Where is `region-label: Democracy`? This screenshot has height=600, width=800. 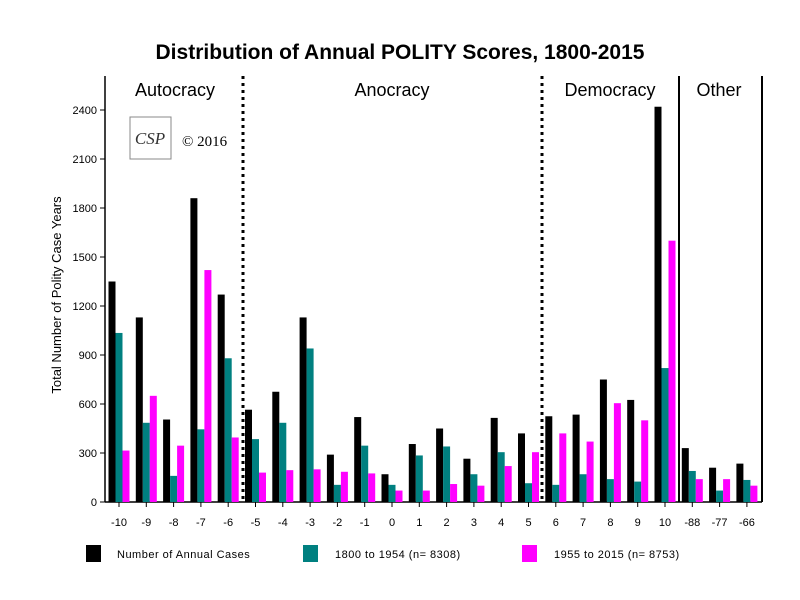 region-label: Democracy is located at coordinates (609, 90).